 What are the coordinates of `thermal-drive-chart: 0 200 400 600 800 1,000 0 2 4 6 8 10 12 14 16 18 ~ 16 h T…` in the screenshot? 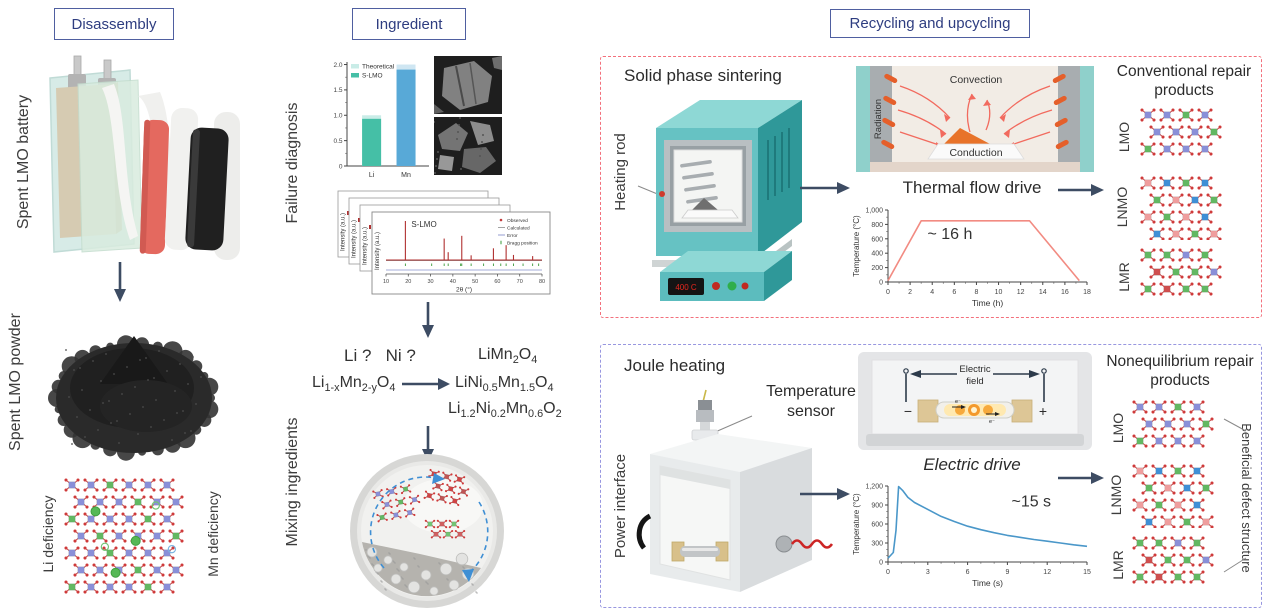 It's located at (971, 258).